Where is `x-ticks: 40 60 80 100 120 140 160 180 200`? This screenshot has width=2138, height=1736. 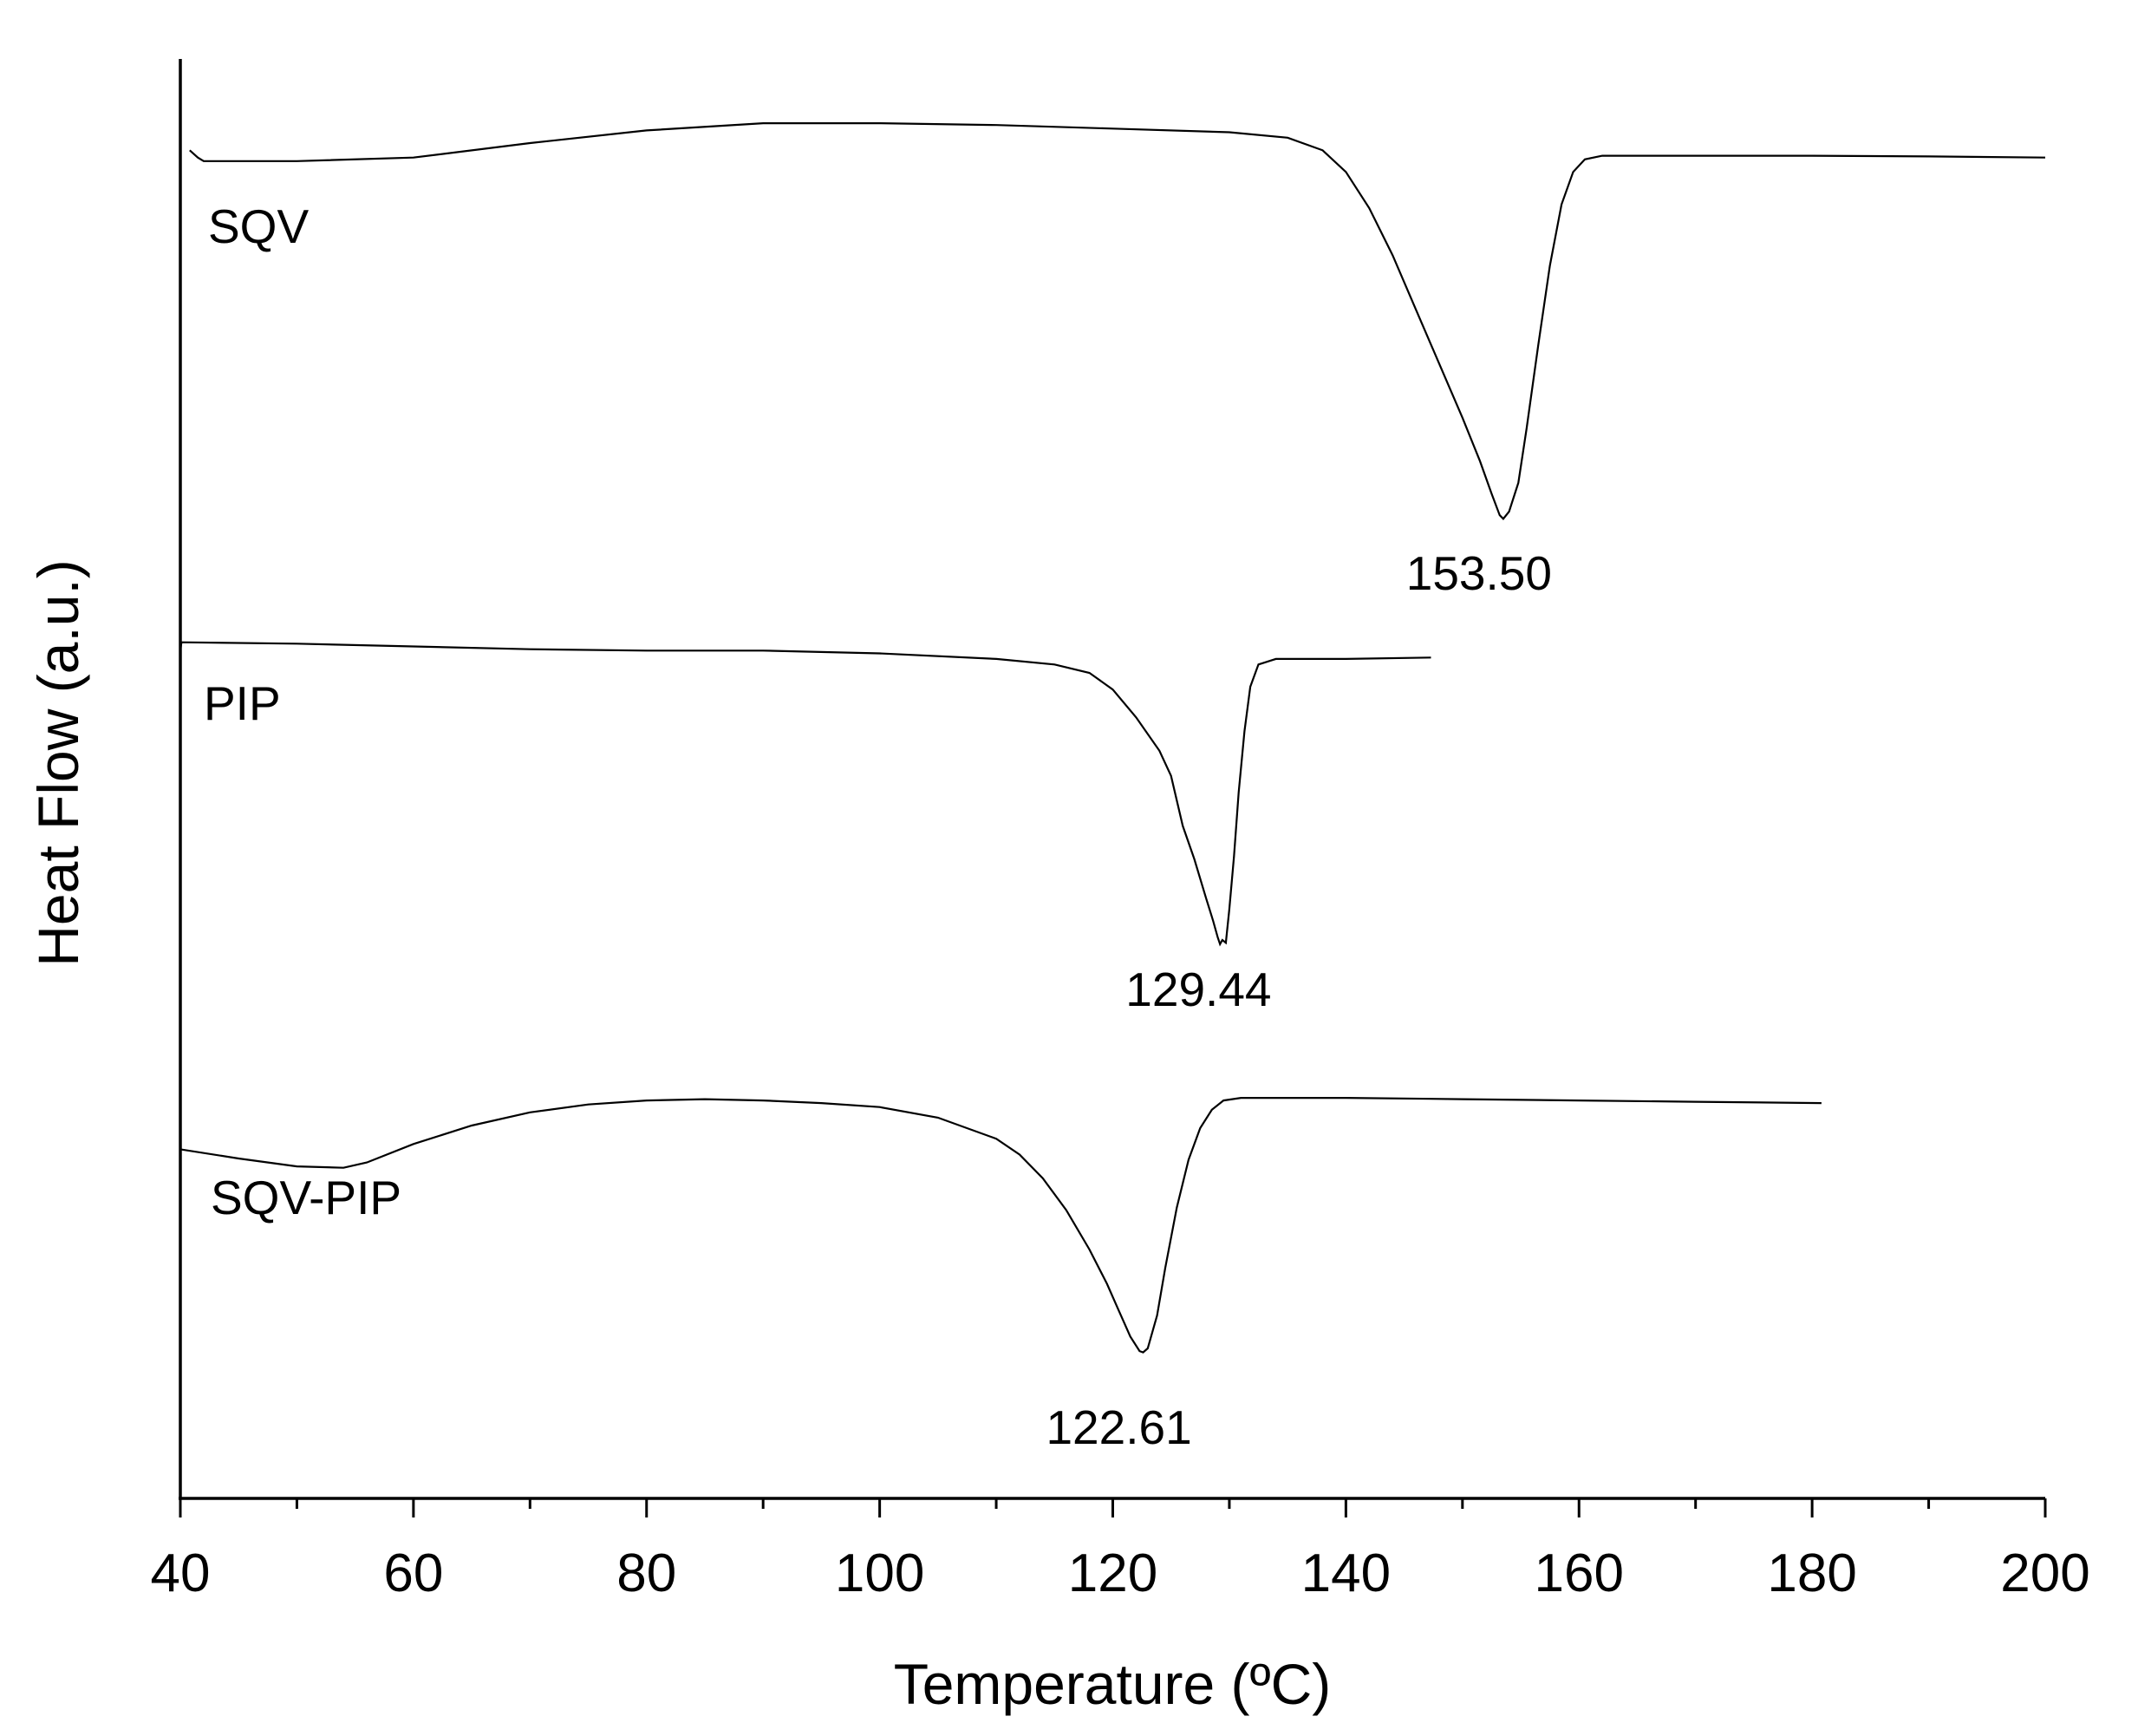
x-ticks: 40 60 80 100 120 140 160 180 200 is located at coordinates (1120, 1550).